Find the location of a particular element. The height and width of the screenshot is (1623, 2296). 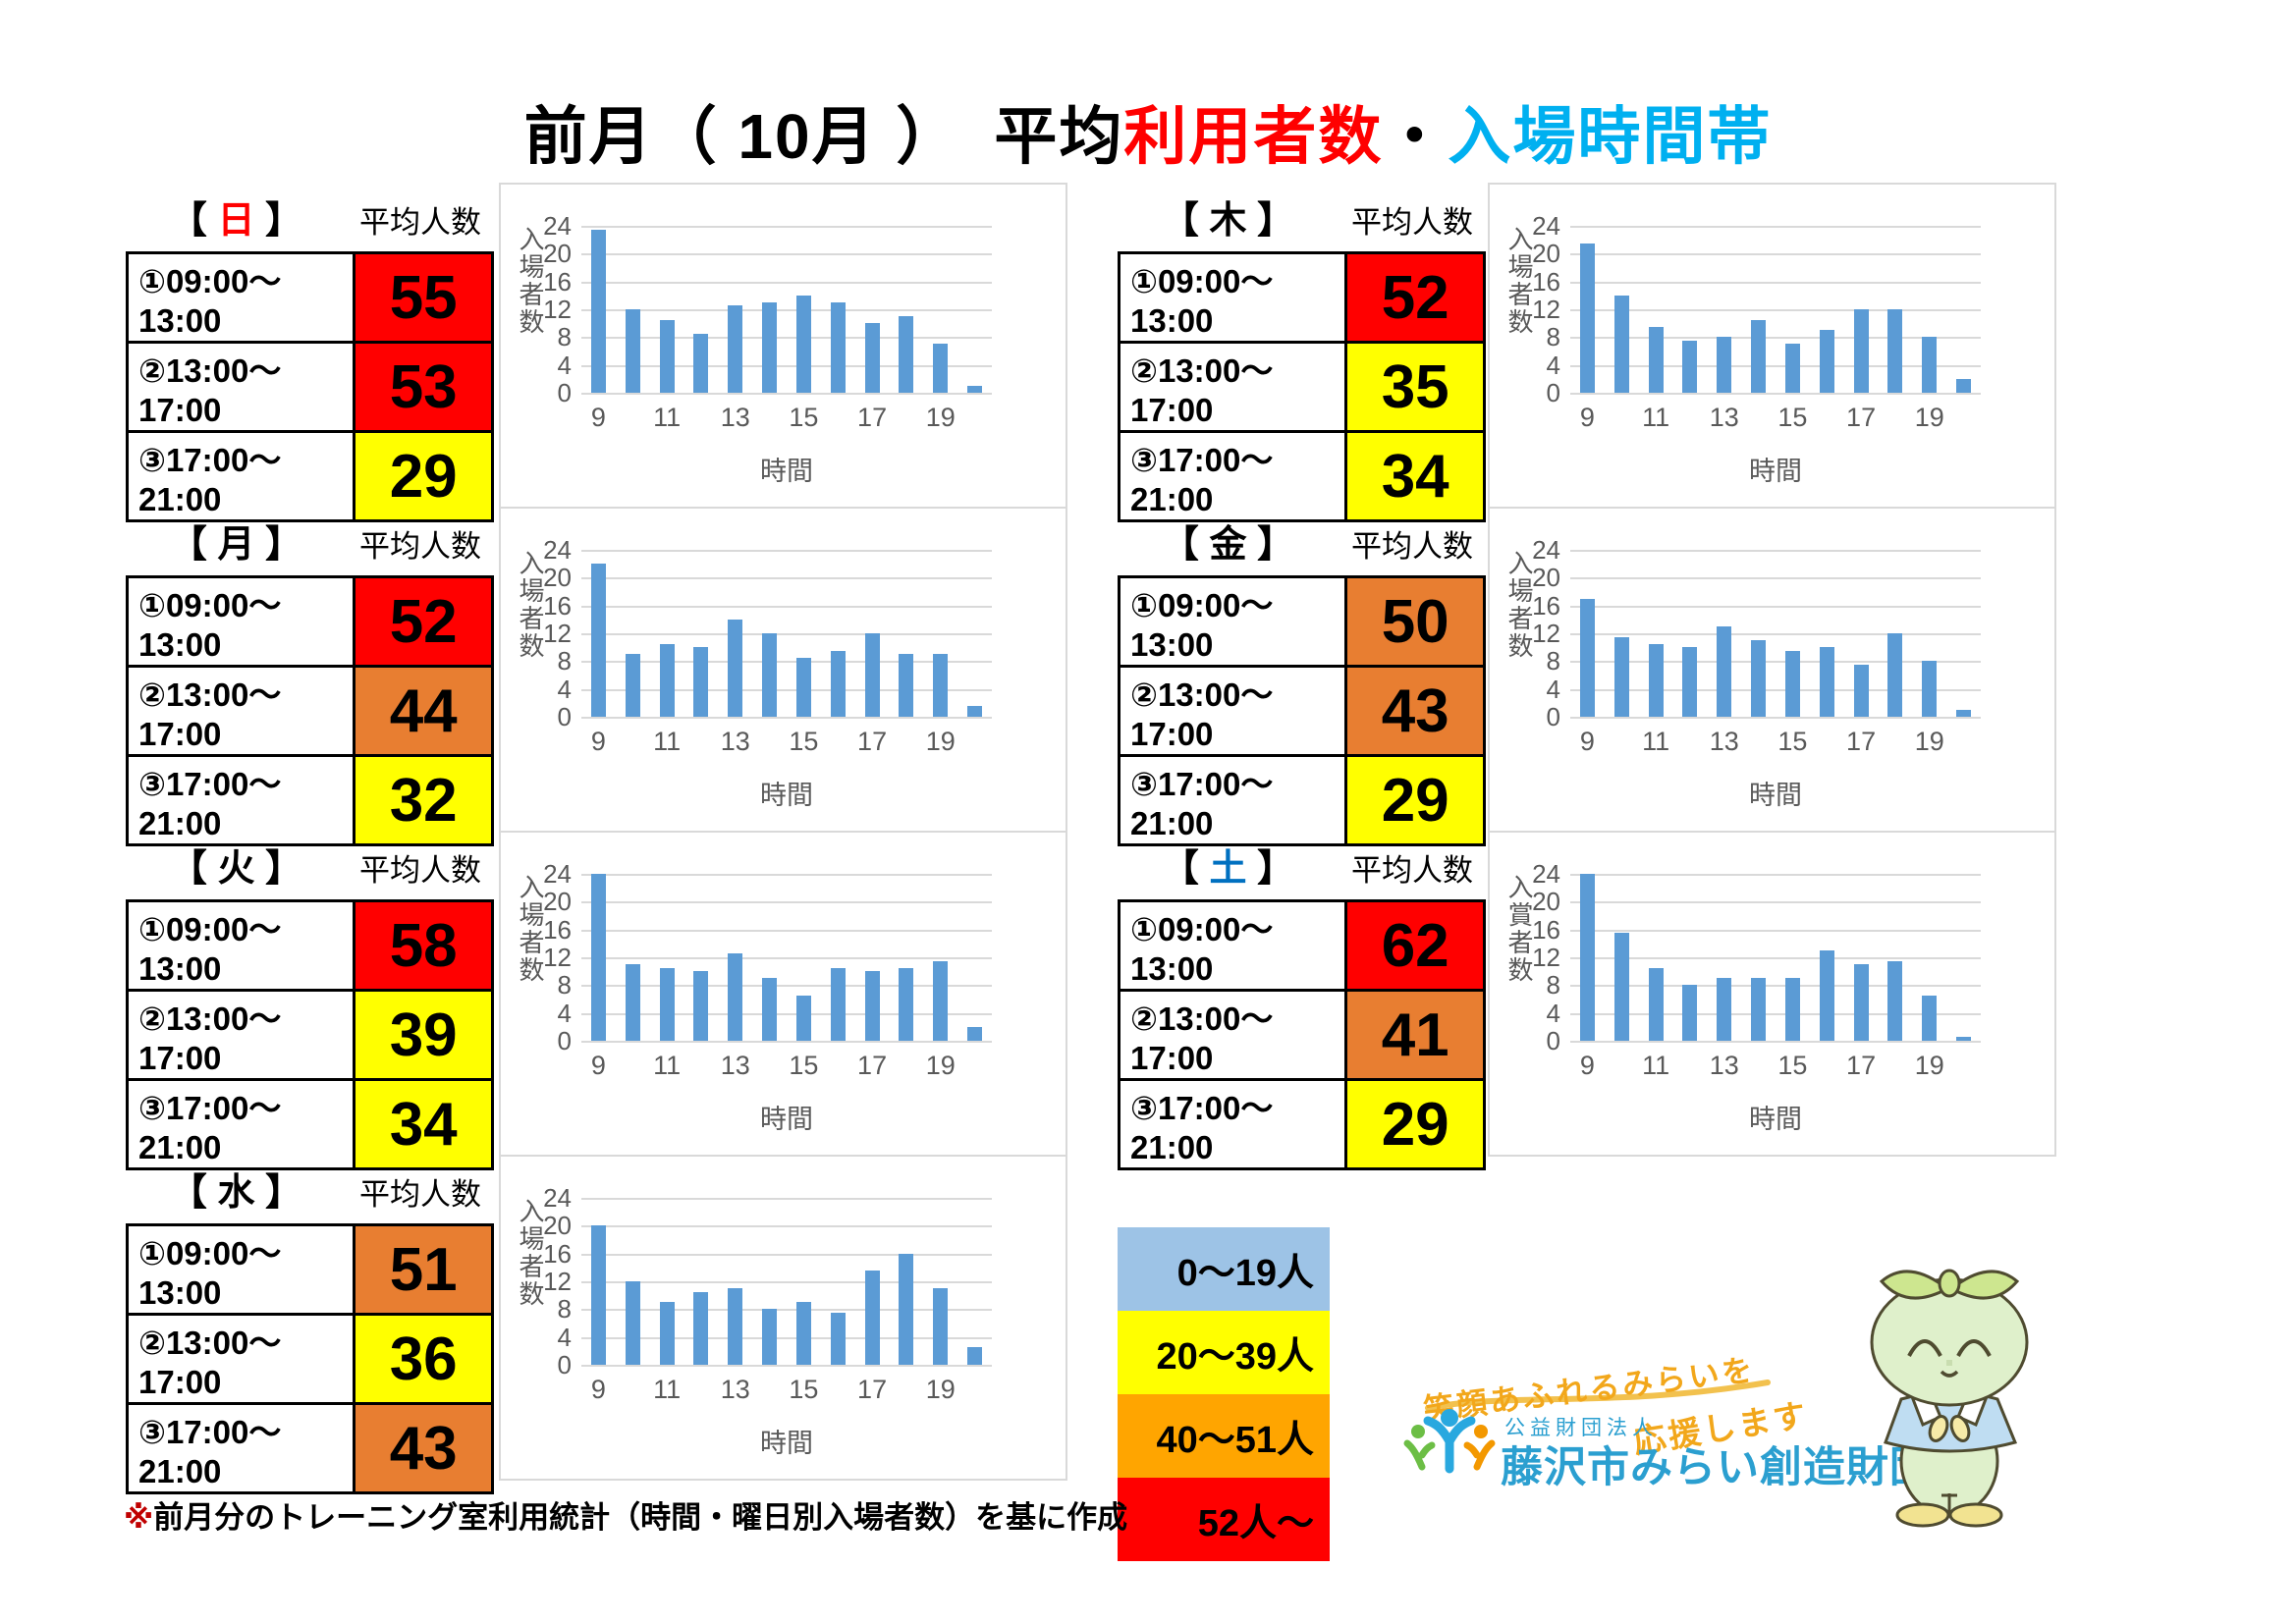

avg-people-label: 平均人数 is located at coordinates (420, 870).